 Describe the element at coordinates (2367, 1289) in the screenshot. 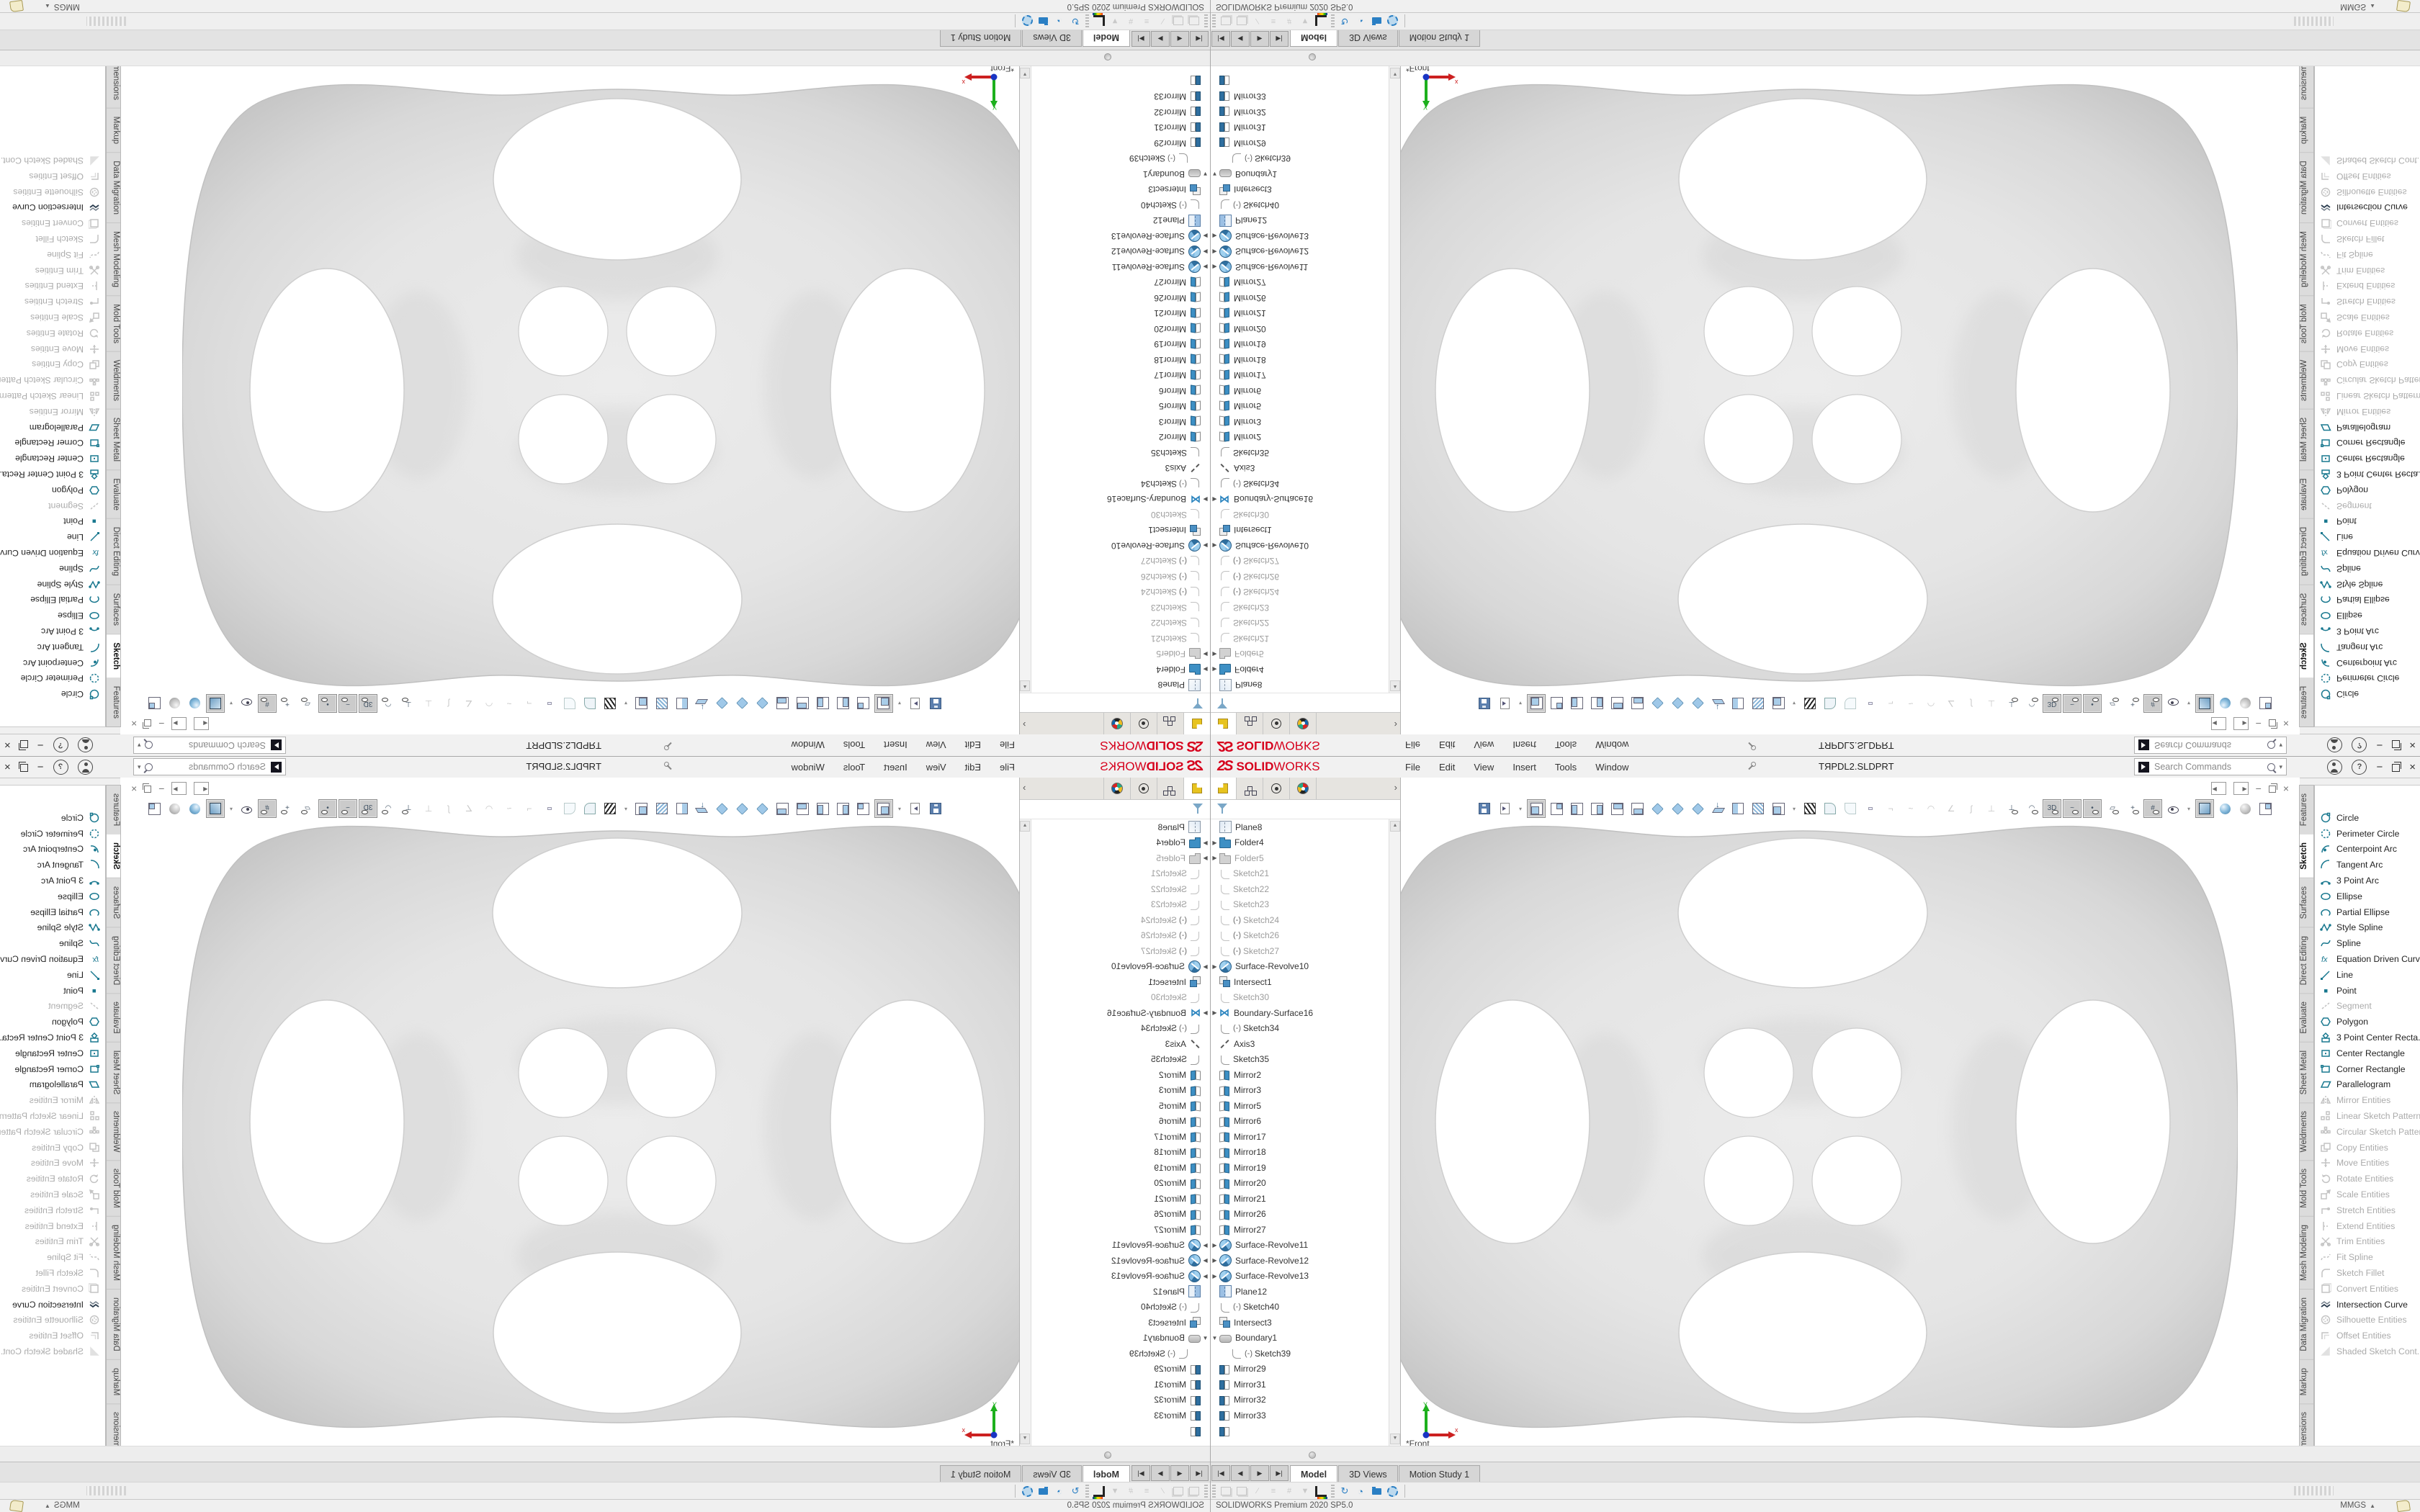

I see `menu-item-convert-entities: Convert Entities` at that location.